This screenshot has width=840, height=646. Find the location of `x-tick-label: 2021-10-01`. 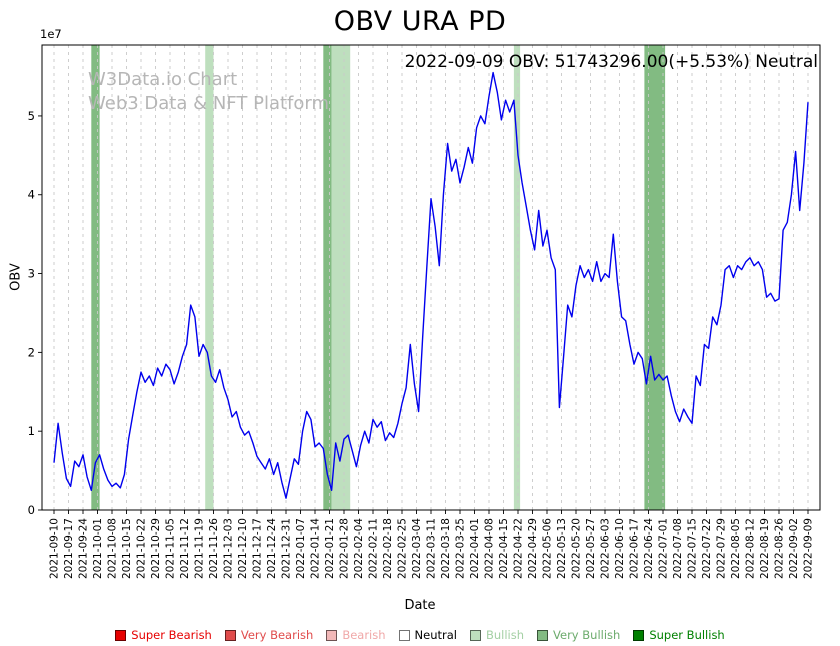

x-tick-label: 2021-10-01 is located at coordinates (98, 548).